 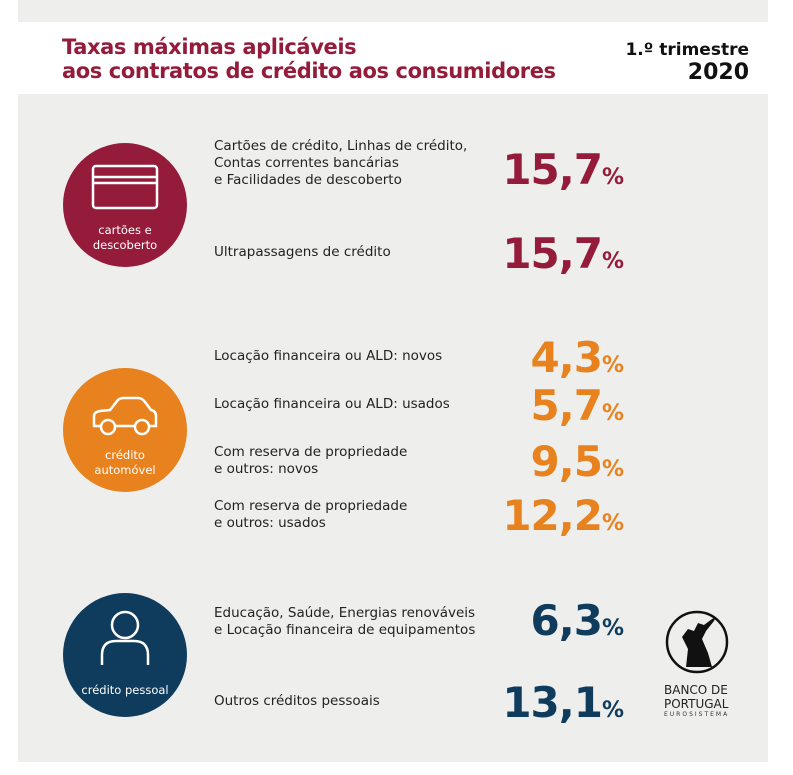 What do you see at coordinates (697, 642) in the screenshot?
I see `logo-emblem-icon` at bounding box center [697, 642].